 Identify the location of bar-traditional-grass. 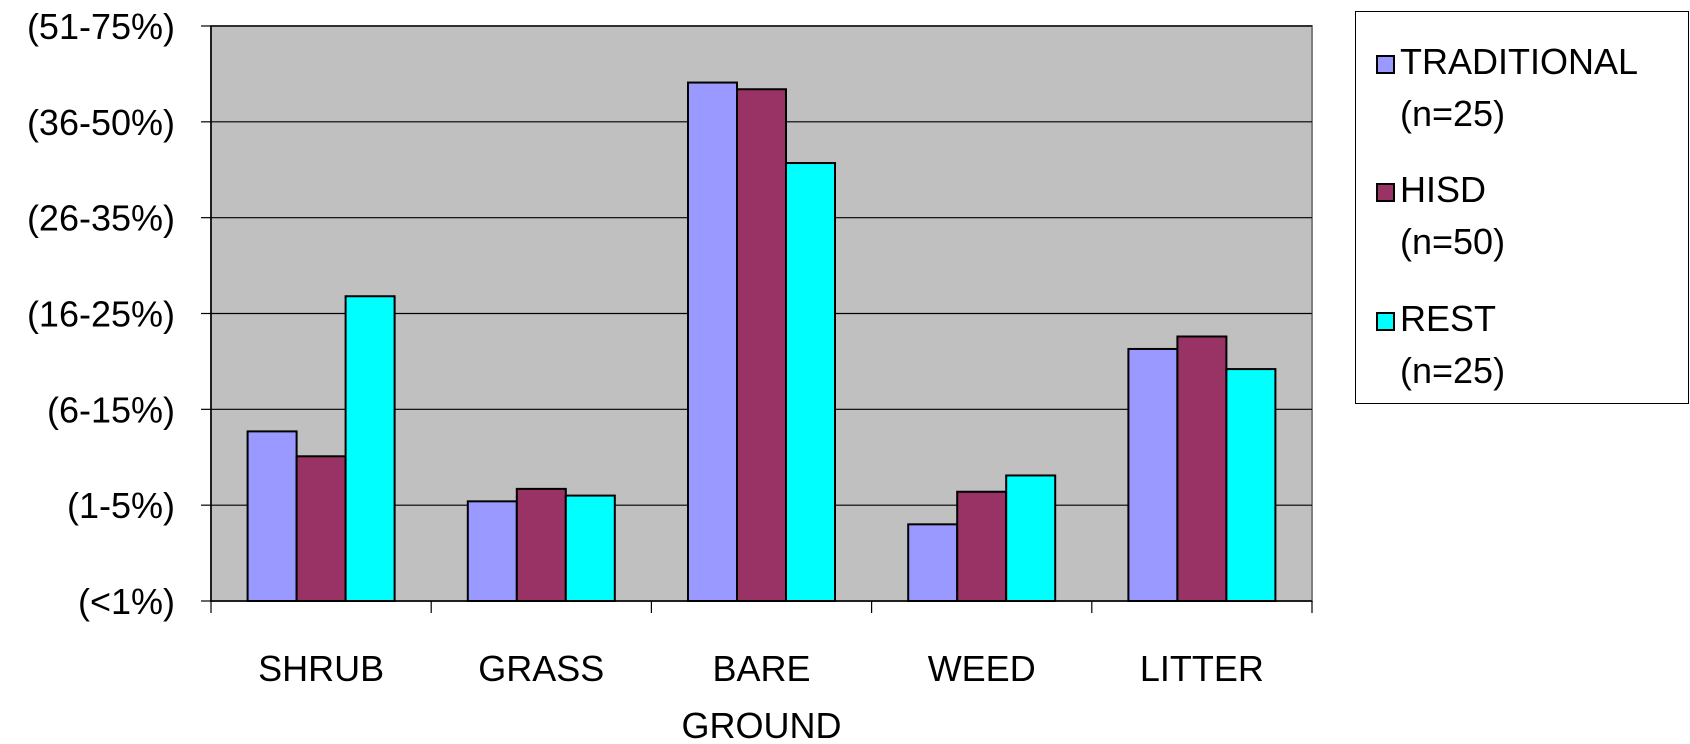
(492, 551).